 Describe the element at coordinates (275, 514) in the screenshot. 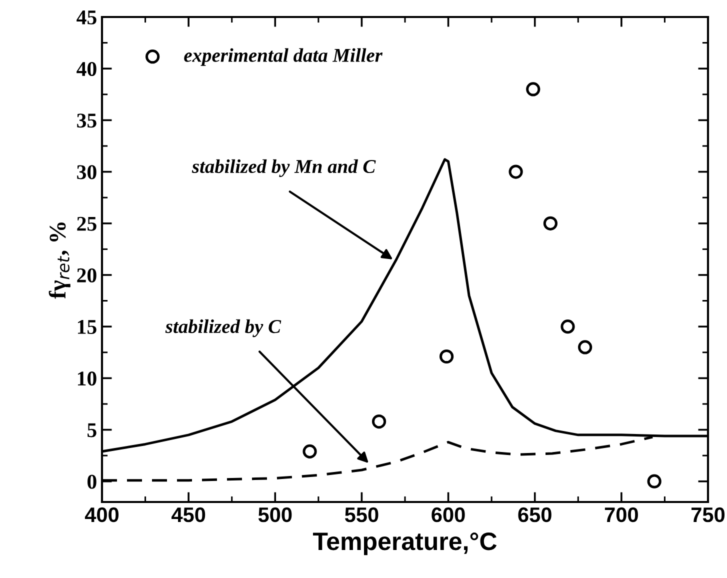

I see `x-tick-label: 500` at that location.